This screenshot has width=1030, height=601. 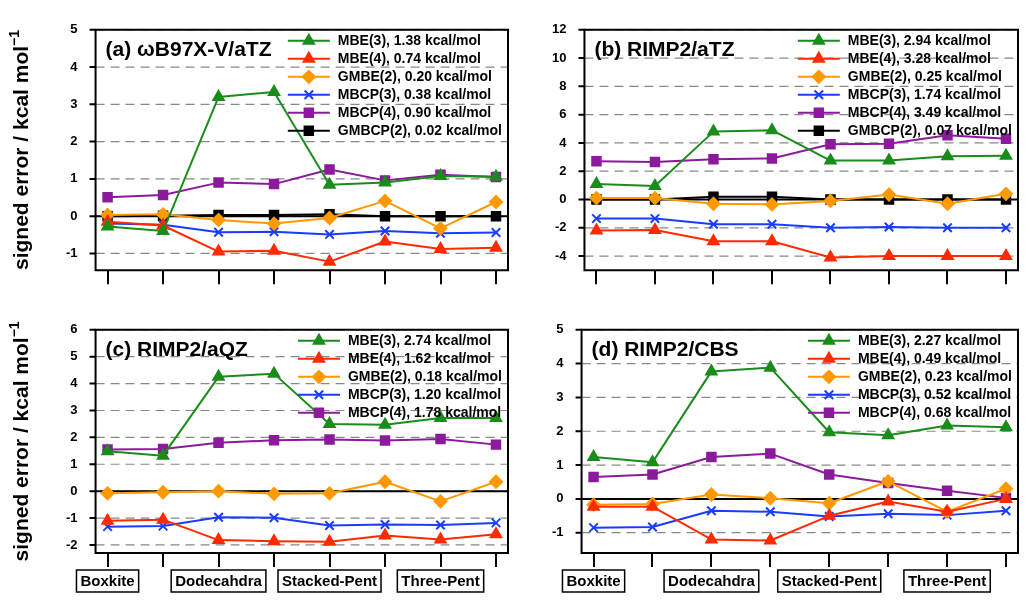 I want to click on legend-label: GMBE(2), 0.18 kcal/mol, so click(x=425, y=375).